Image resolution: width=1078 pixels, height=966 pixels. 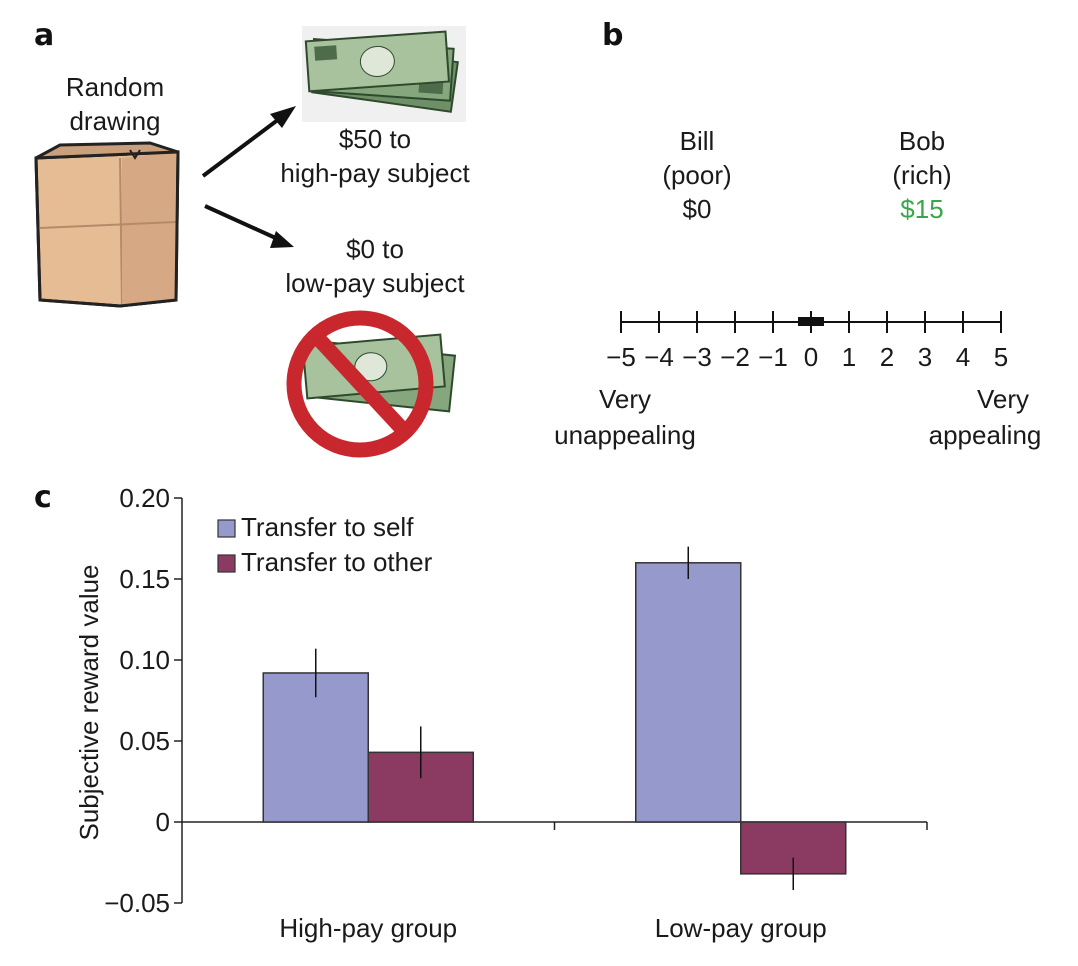 I want to click on scale-tick-label: 0, so click(x=811, y=357).